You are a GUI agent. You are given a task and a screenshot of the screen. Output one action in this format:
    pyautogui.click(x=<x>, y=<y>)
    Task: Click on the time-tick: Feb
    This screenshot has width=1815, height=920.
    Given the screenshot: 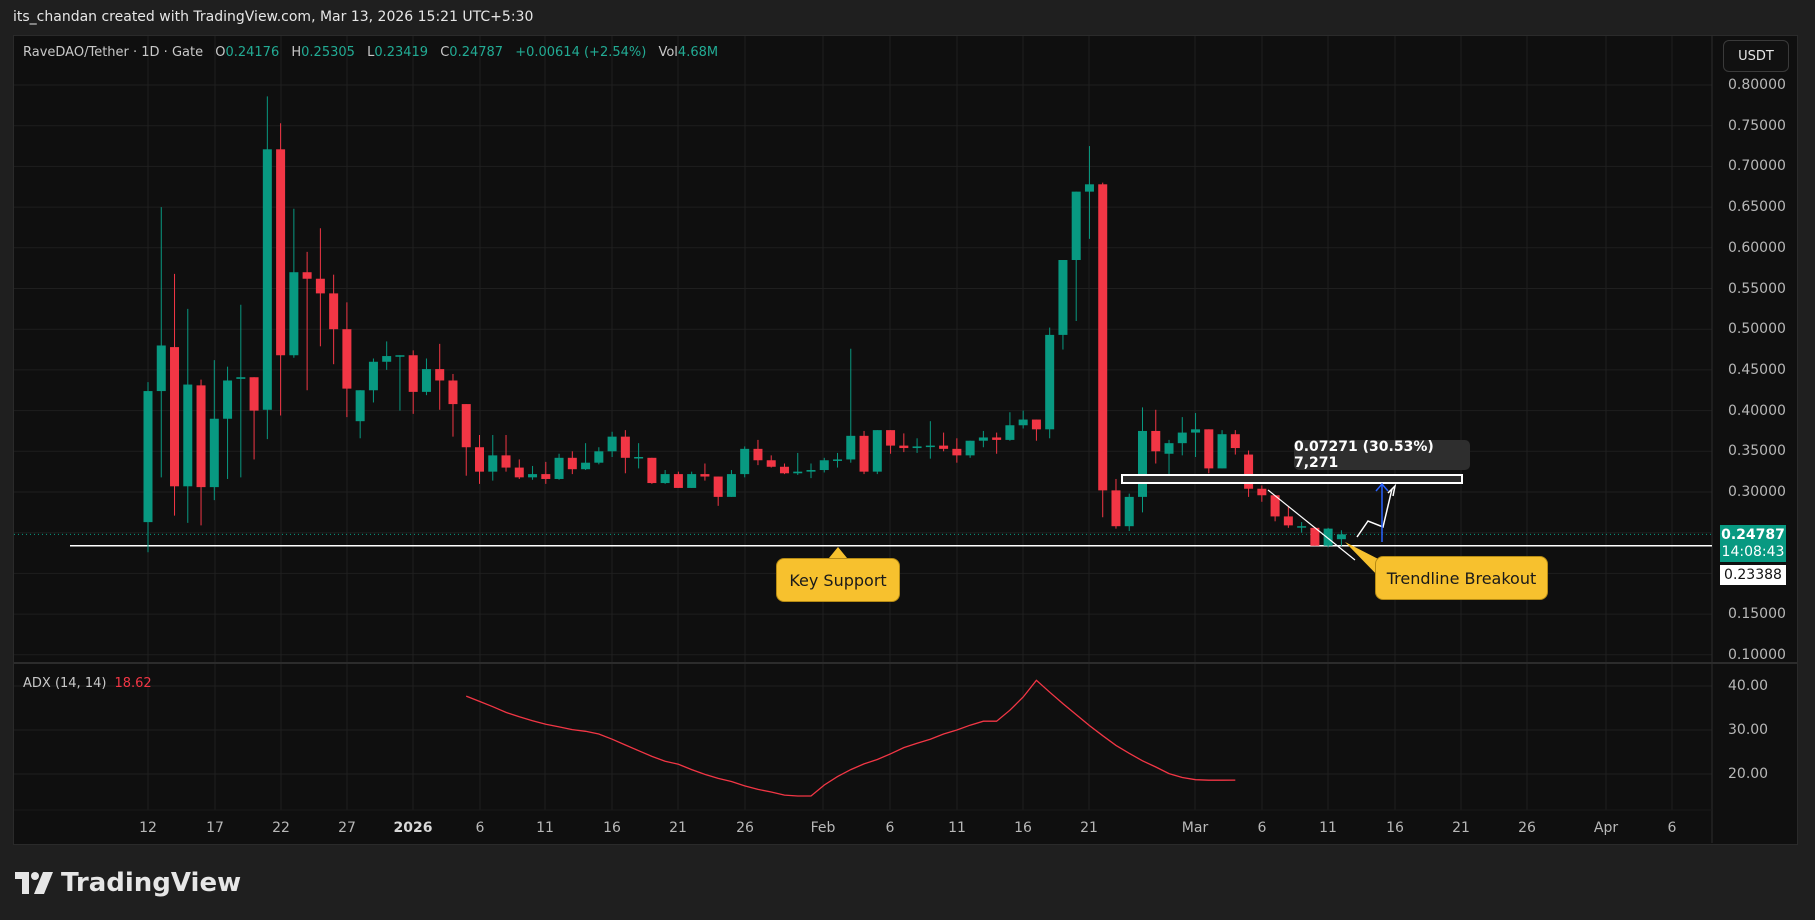 What is the action you would take?
    pyautogui.click(x=823, y=828)
    